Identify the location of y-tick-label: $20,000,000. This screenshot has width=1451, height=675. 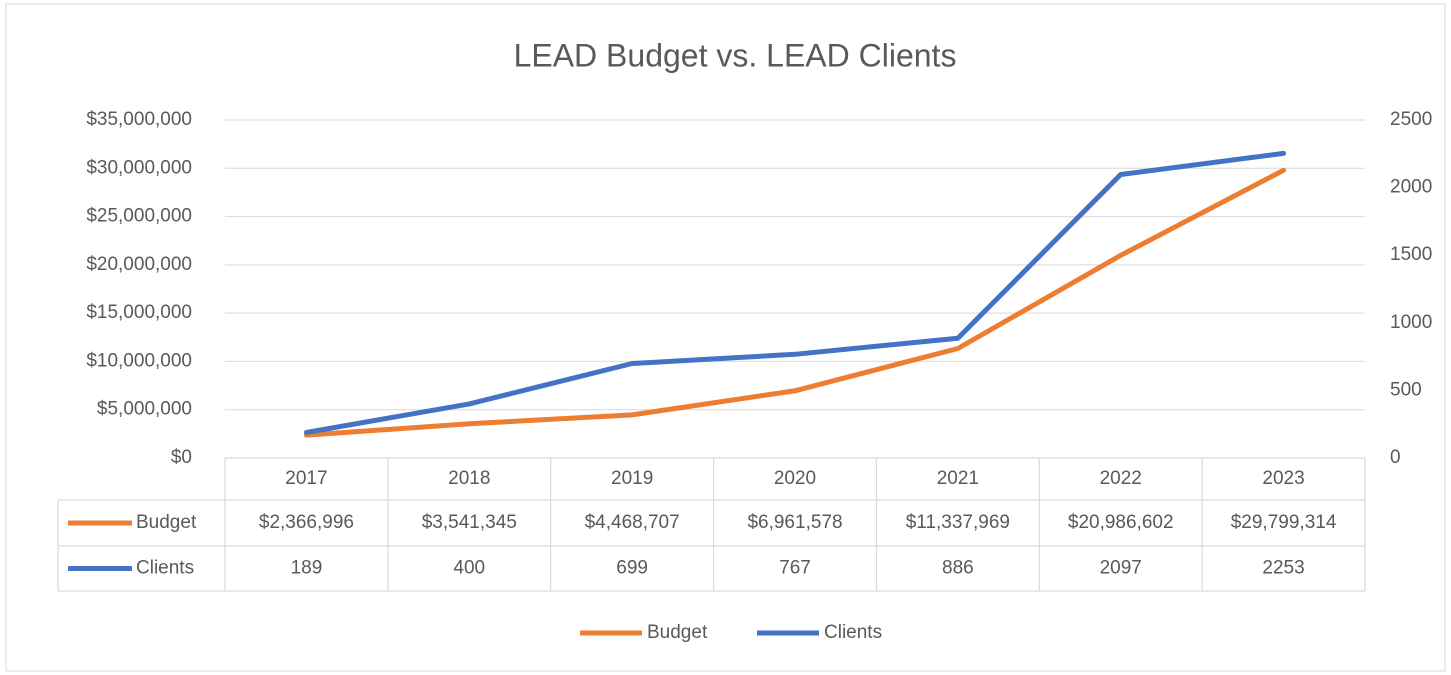
(139, 264).